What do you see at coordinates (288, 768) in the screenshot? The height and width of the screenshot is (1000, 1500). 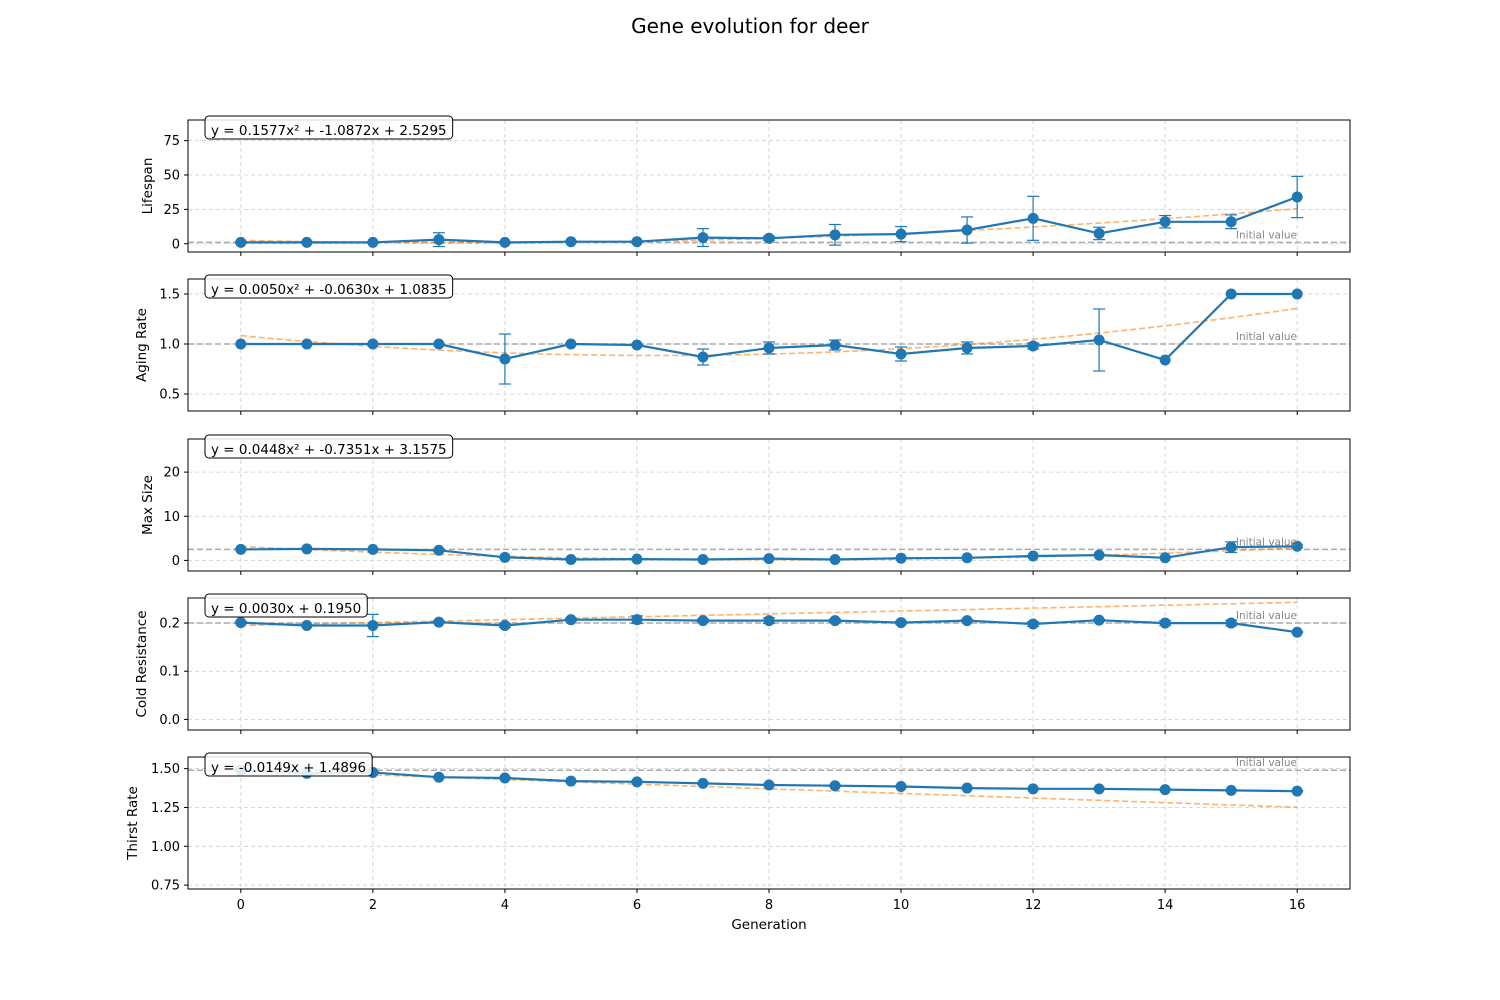 I see `fit-equation-text: y = -0.0149x + 1.4896` at bounding box center [288, 768].